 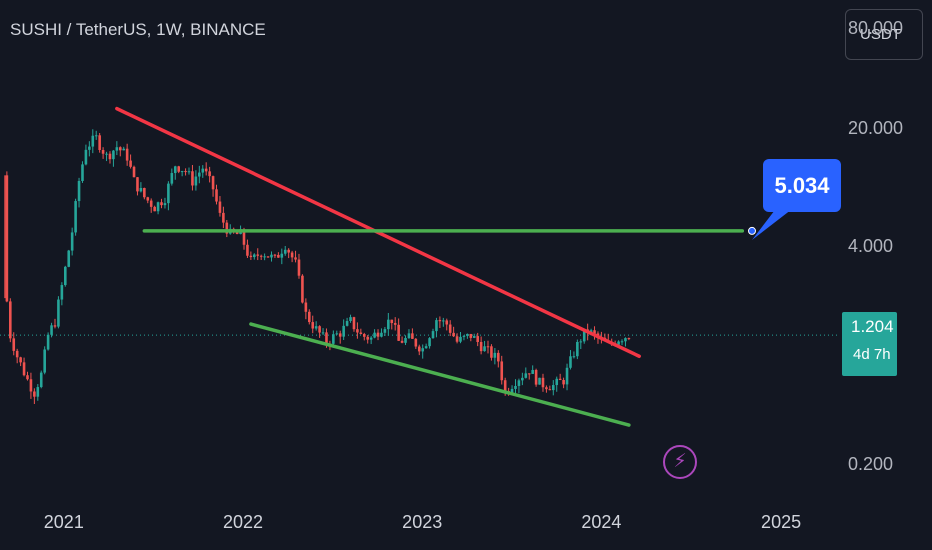 What do you see at coordinates (138, 29) in the screenshot?
I see `symbol-title: SUSHI / TetherUS, 1W, BINANCE` at bounding box center [138, 29].